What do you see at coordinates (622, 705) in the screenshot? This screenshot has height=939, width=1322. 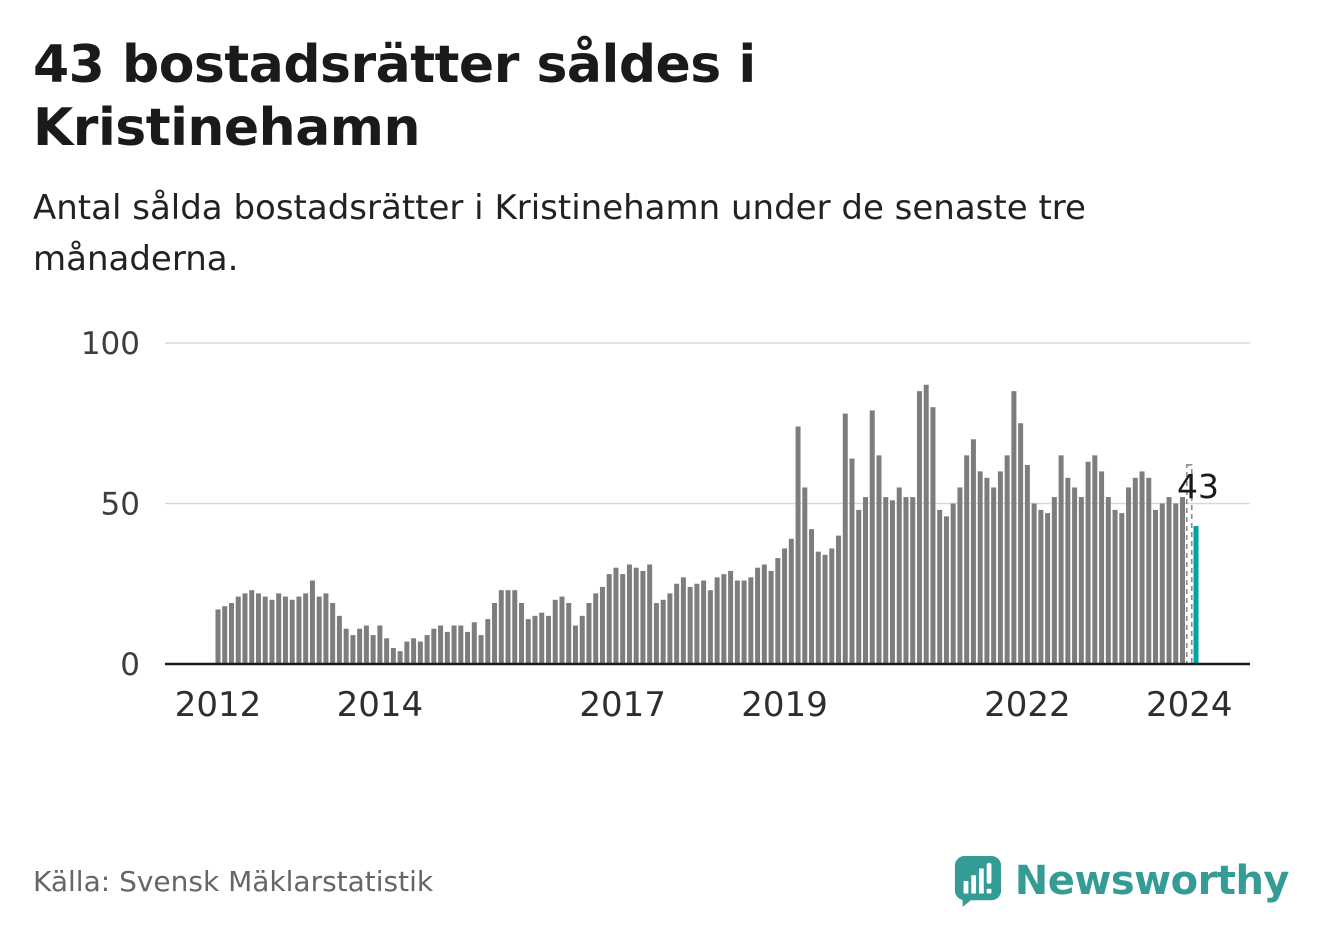 I see `svg-text: 2017` at bounding box center [622, 705].